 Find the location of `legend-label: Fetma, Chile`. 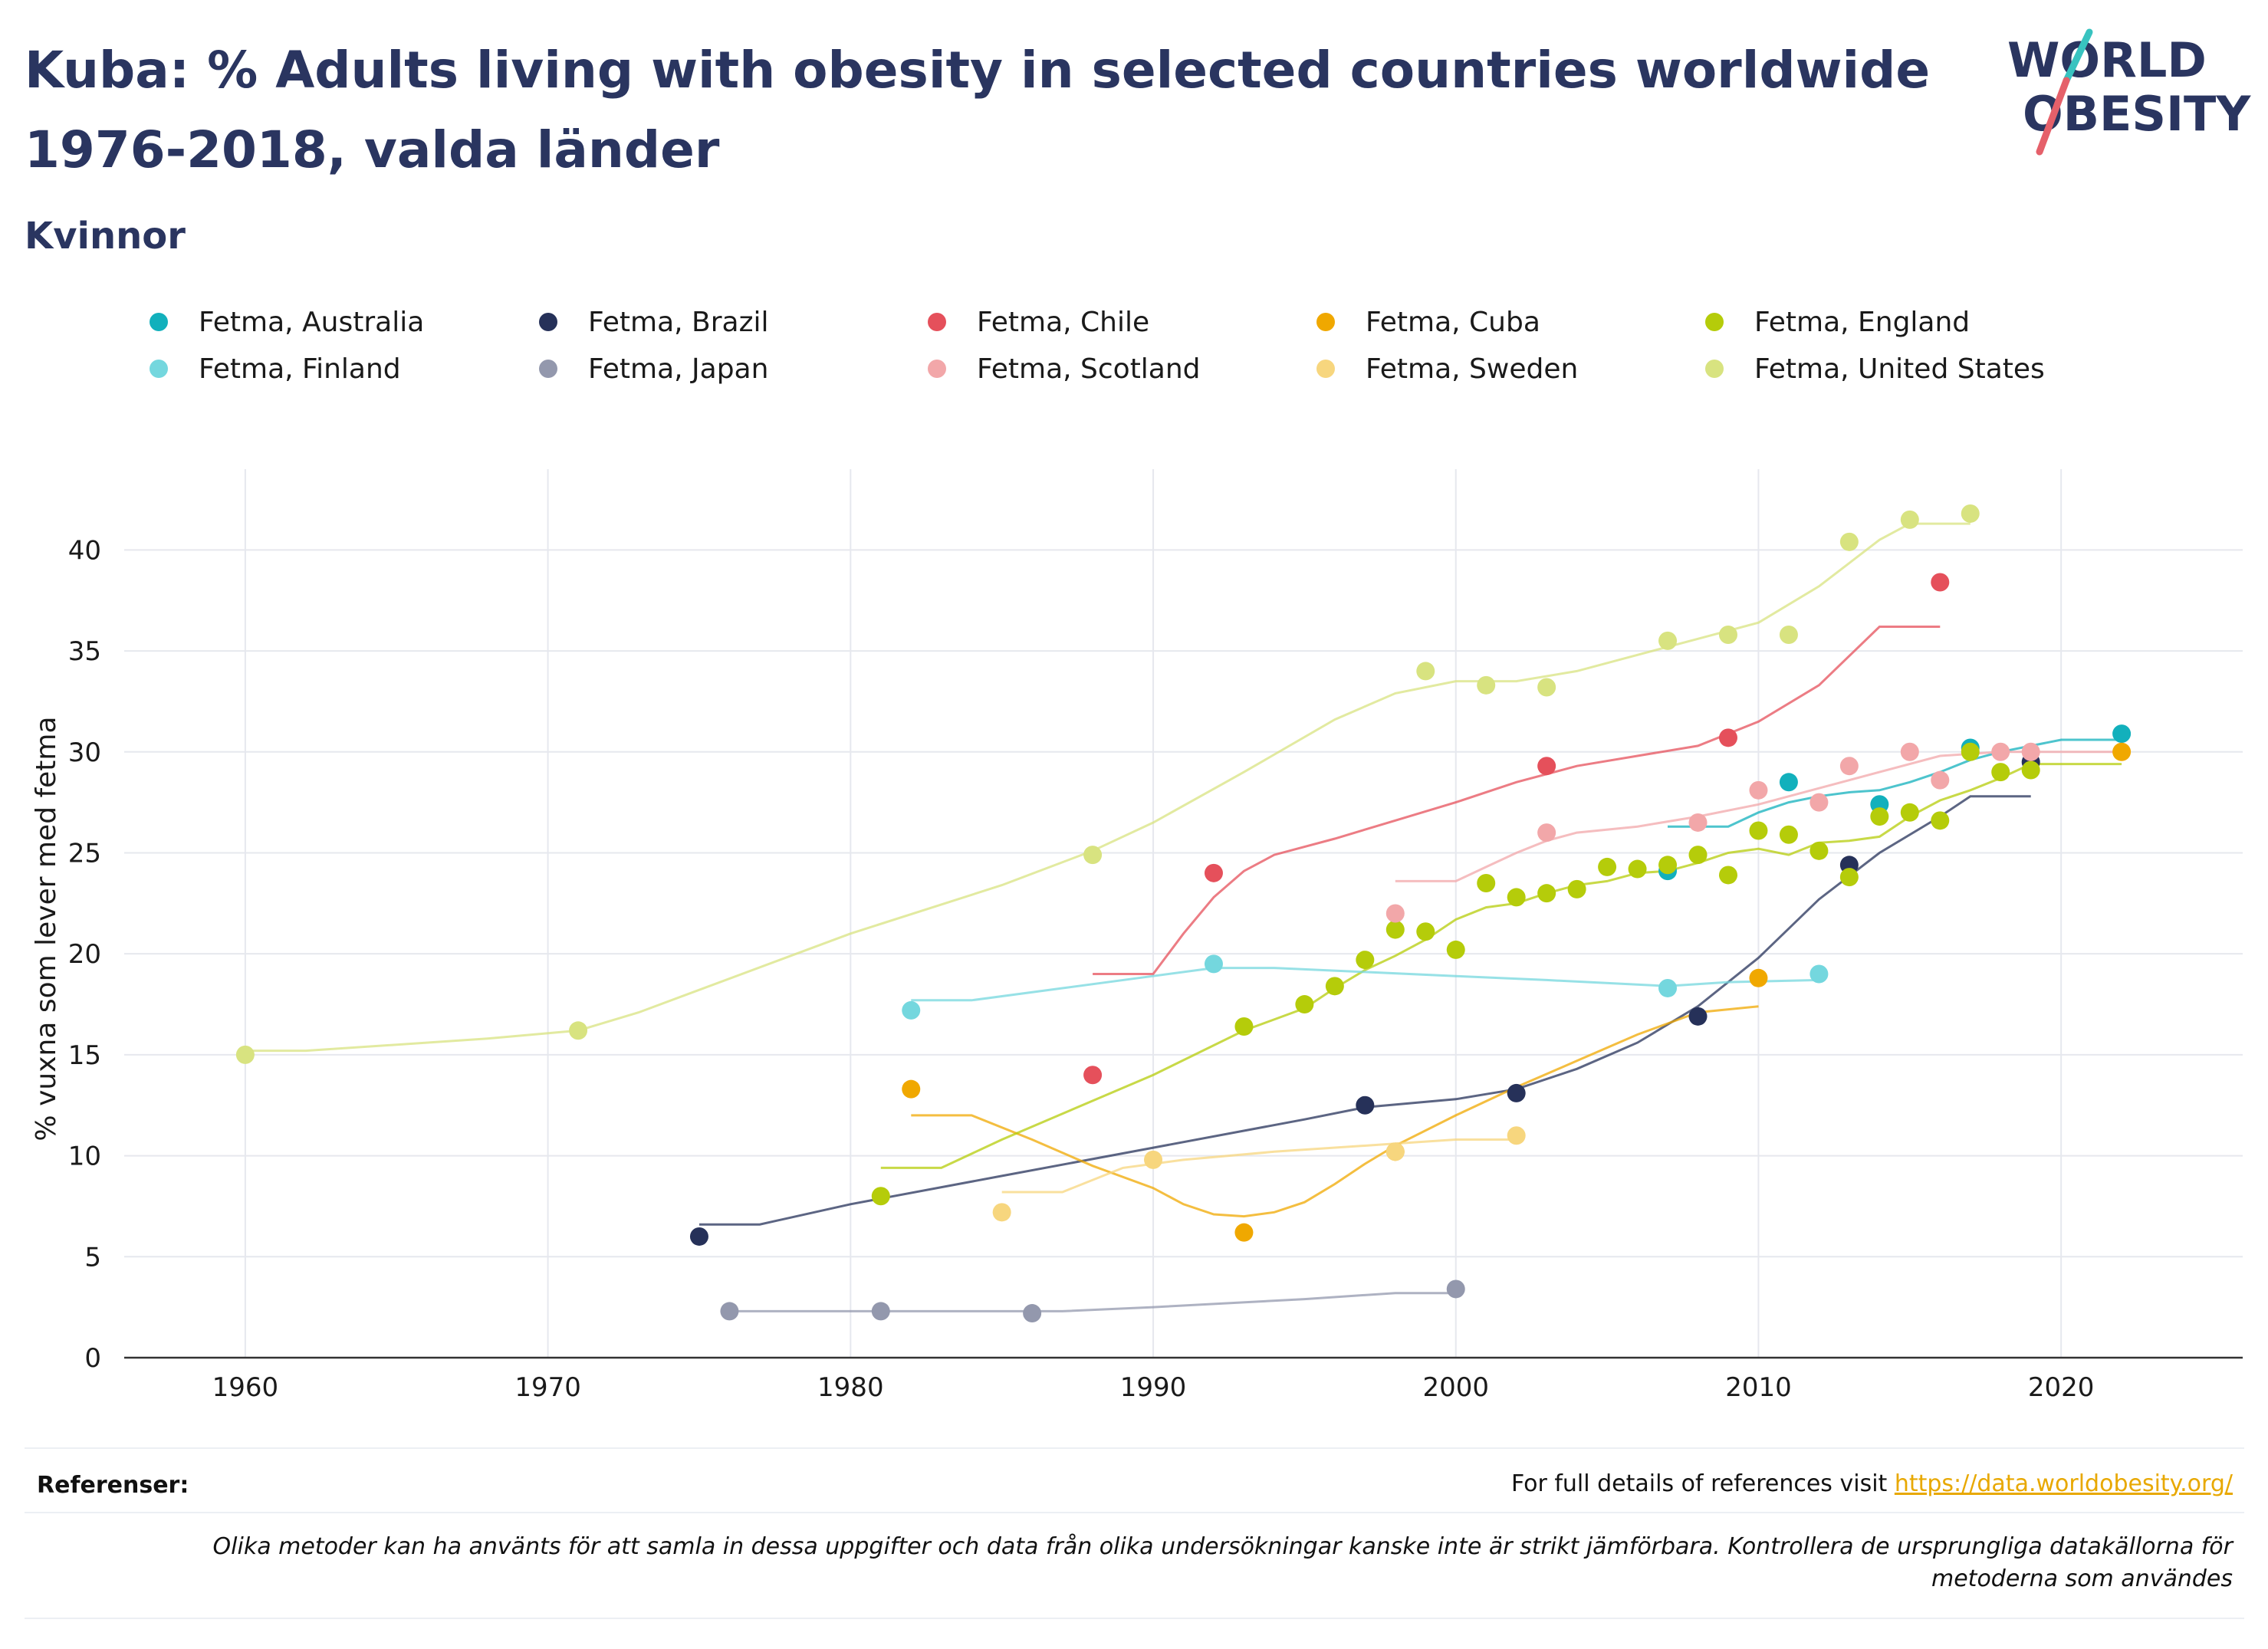

legend-label: Fetma, Chile is located at coordinates (1063, 322).